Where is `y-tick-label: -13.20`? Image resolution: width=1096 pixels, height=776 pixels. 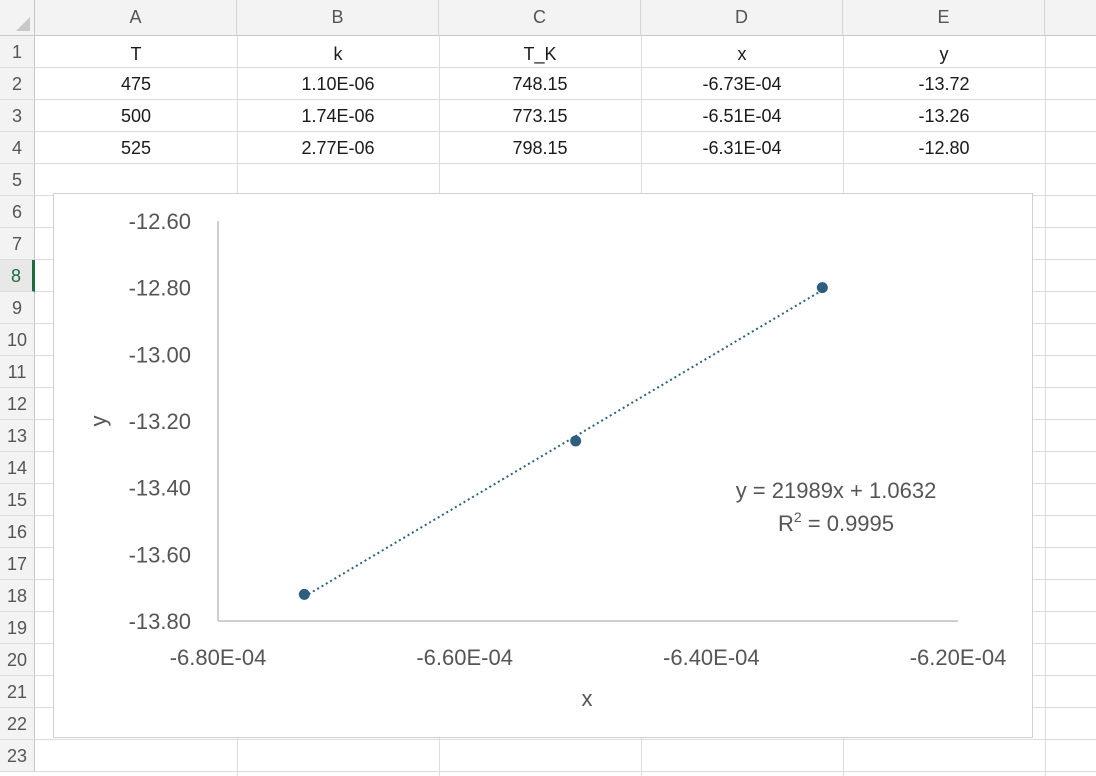 y-tick-label: -13.20 is located at coordinates (160, 421).